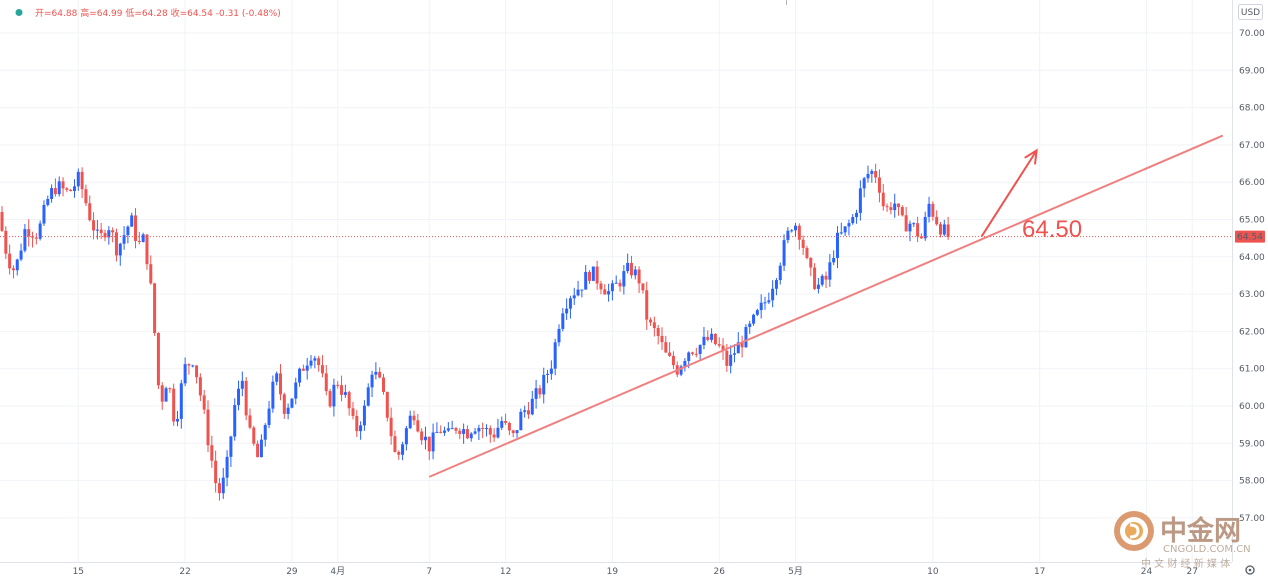 This screenshot has width=1268, height=580. I want to click on settings-gear-icon, so click(1250, 570).